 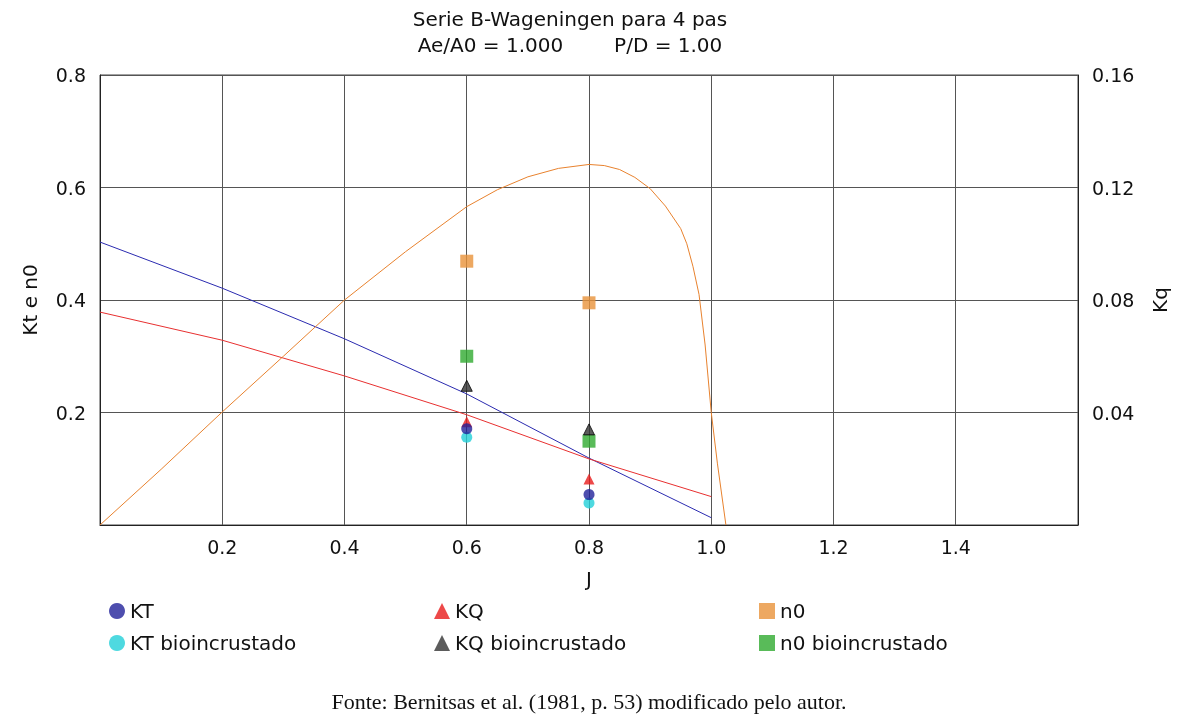 What do you see at coordinates (30, 300) in the screenshot?
I see `y-axis-title: Kt e n0` at bounding box center [30, 300].